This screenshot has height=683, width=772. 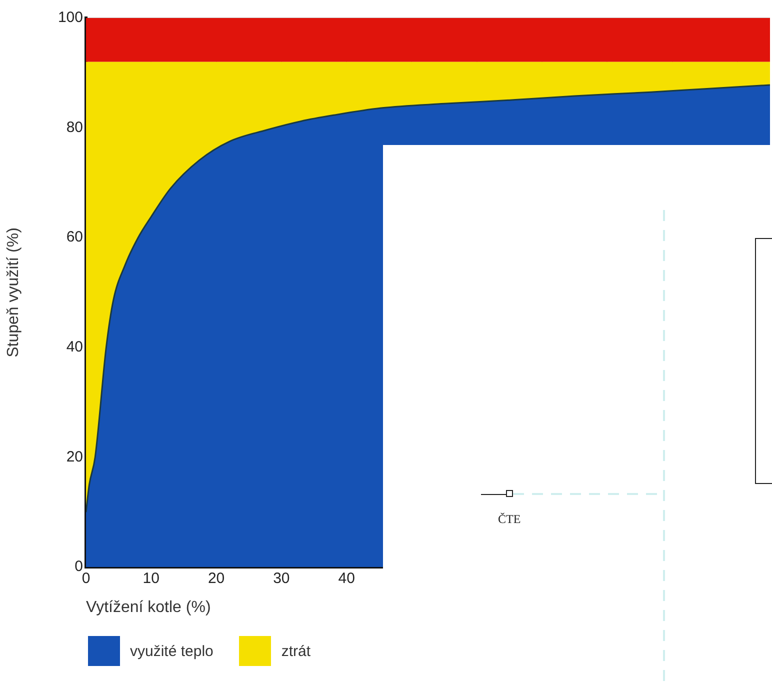 I want to click on y-tick-label: 20, so click(x=74, y=457).